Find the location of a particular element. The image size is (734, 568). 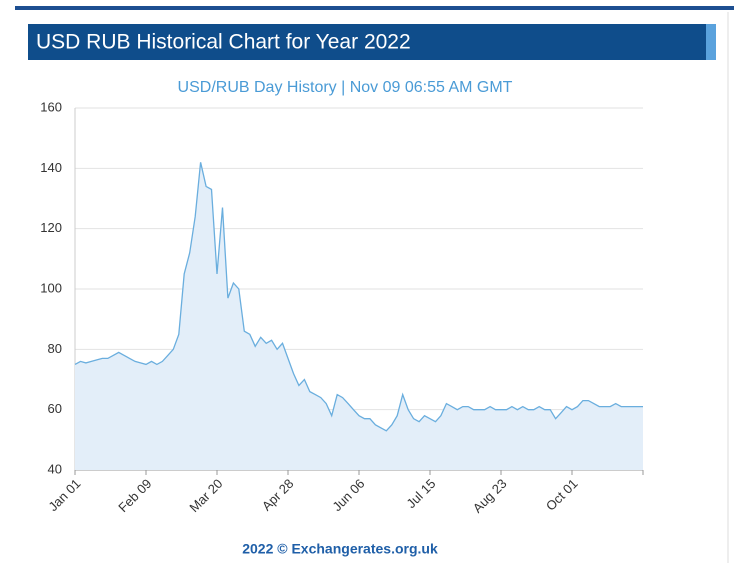

x-tick-label: Oct 01 is located at coordinates (562, 495).